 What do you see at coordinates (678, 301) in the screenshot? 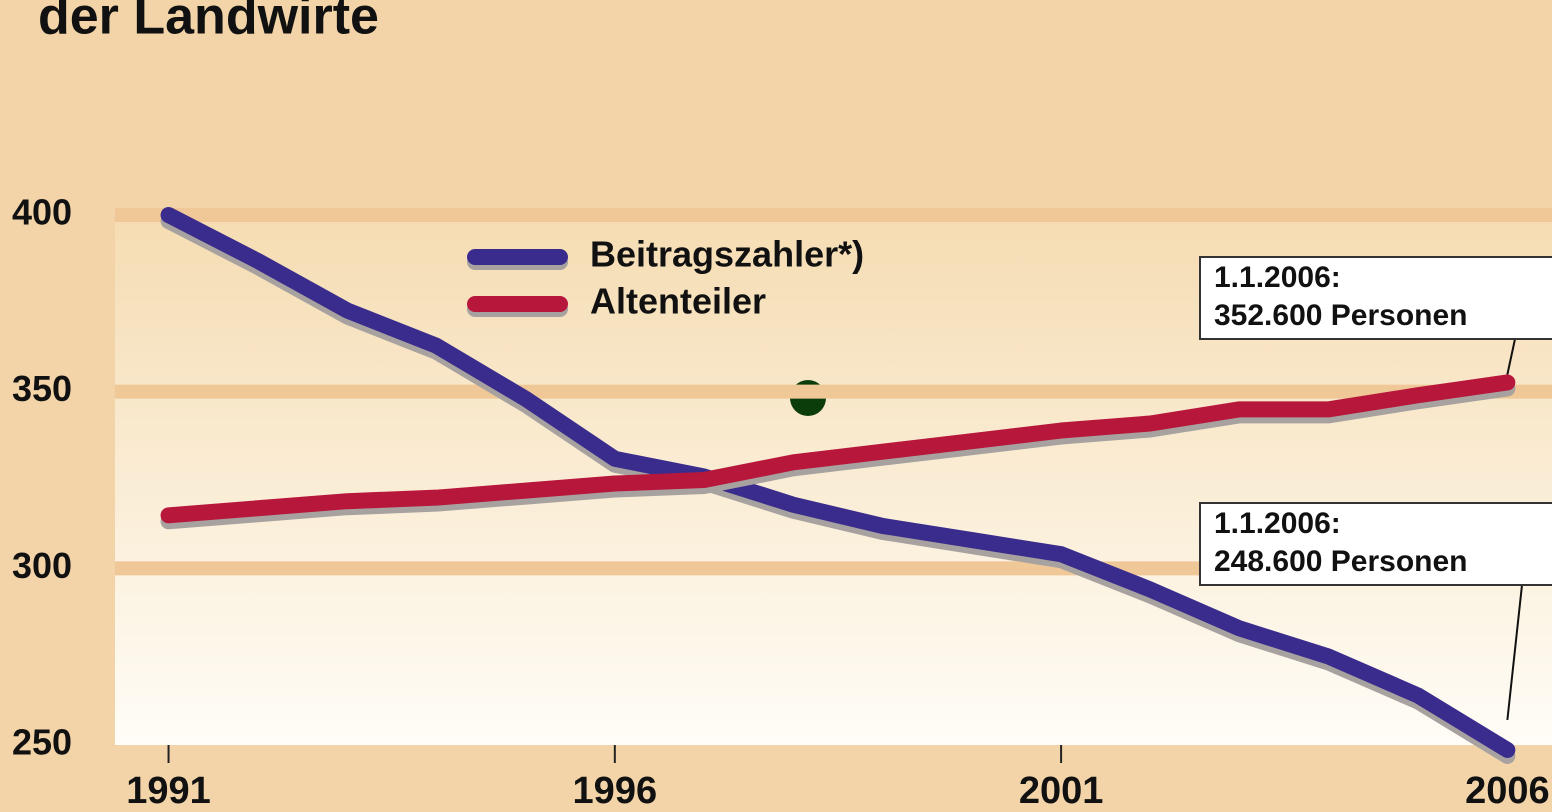
I see `legend-label: Altenteiler` at bounding box center [678, 301].